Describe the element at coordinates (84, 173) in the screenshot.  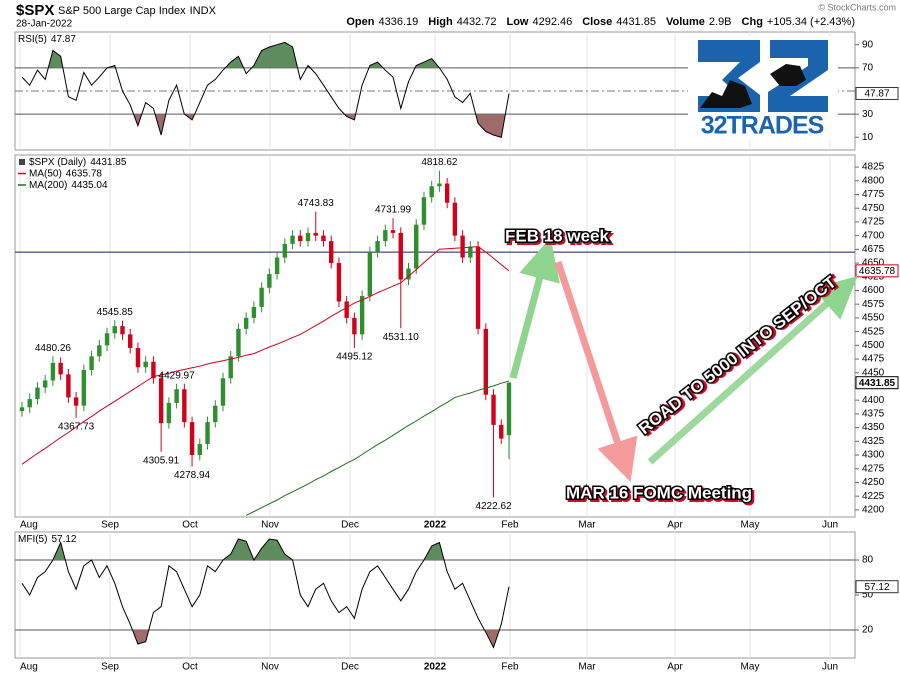
I see `legend-value: 4635.78` at that location.